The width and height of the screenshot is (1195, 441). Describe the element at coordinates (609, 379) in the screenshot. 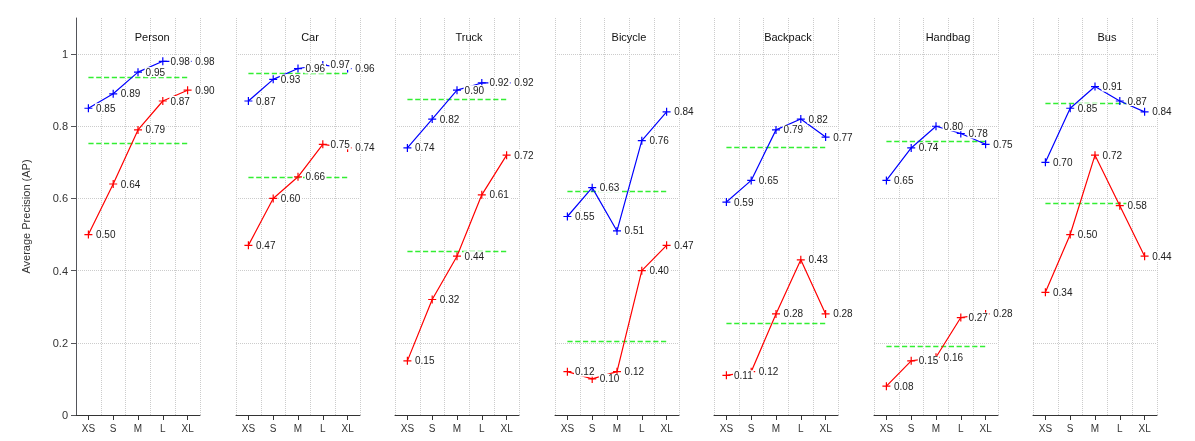

I see `data-label: 0.10` at that location.